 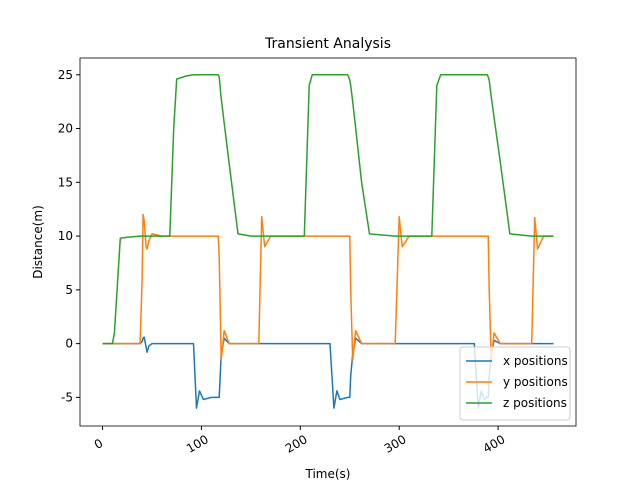 What do you see at coordinates (65, 129) in the screenshot?
I see `y-tick-label: 20` at bounding box center [65, 129].